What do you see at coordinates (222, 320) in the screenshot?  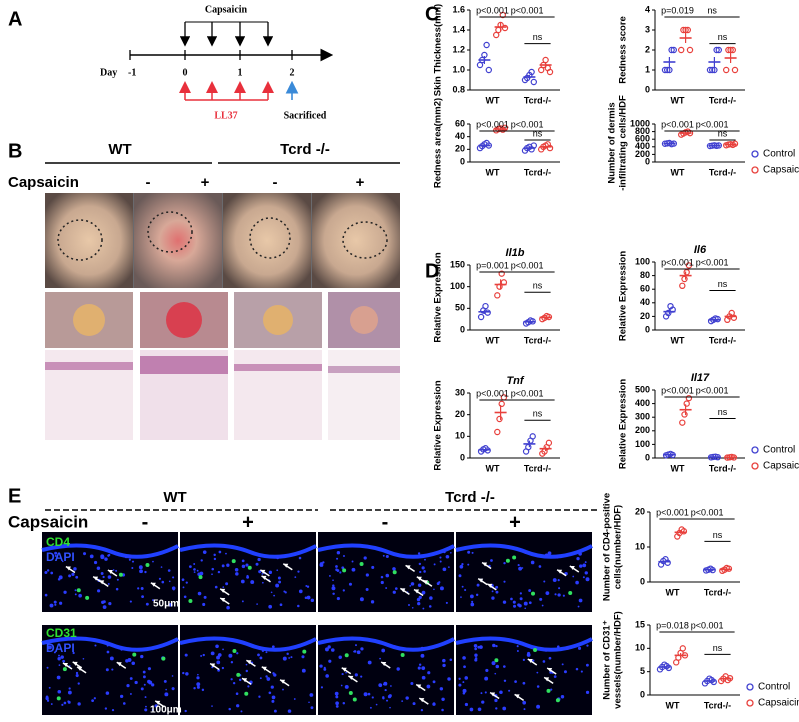 I see `closeup-photos` at bounding box center [222, 320].